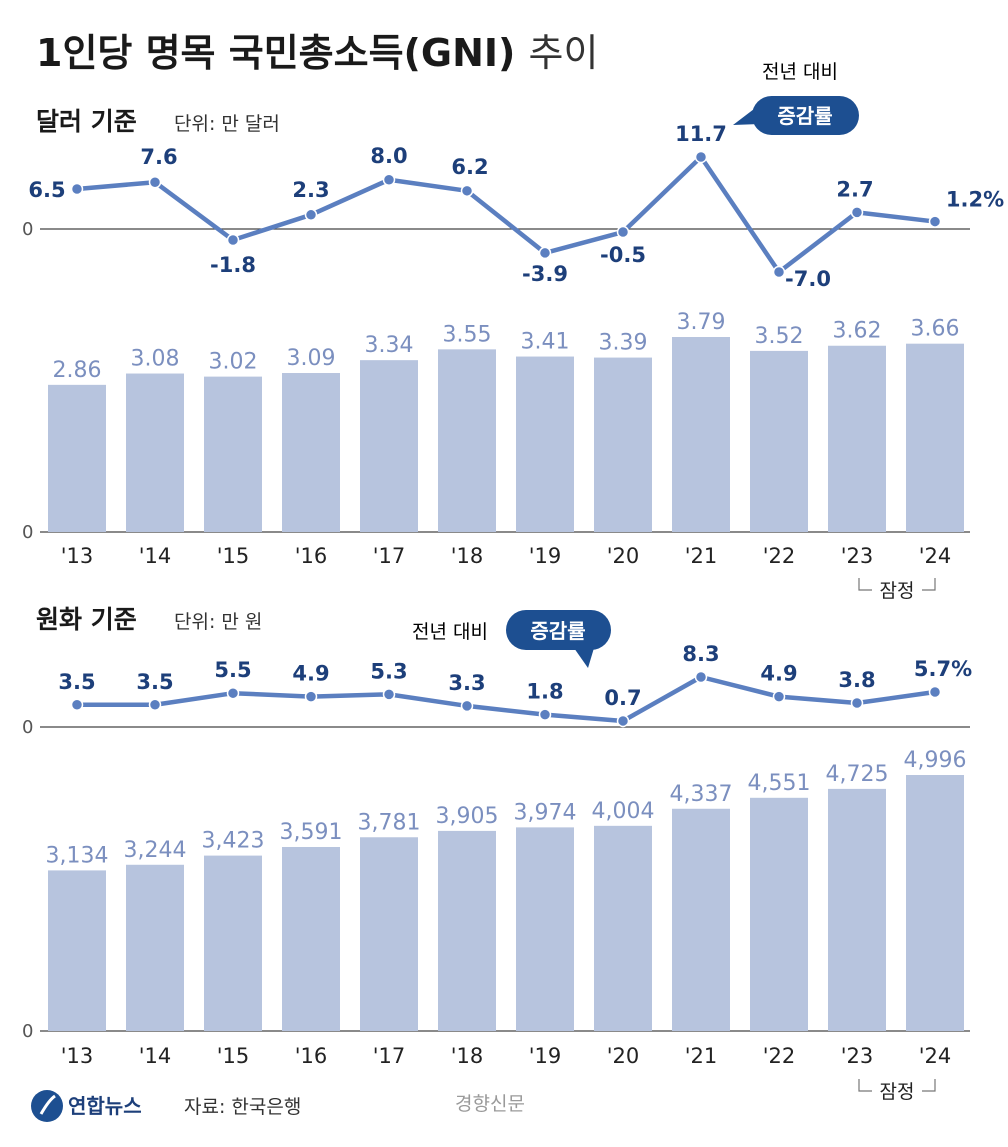  Describe the element at coordinates (311, 358) in the screenshot. I see `bar-value-label: 3.09` at that location.